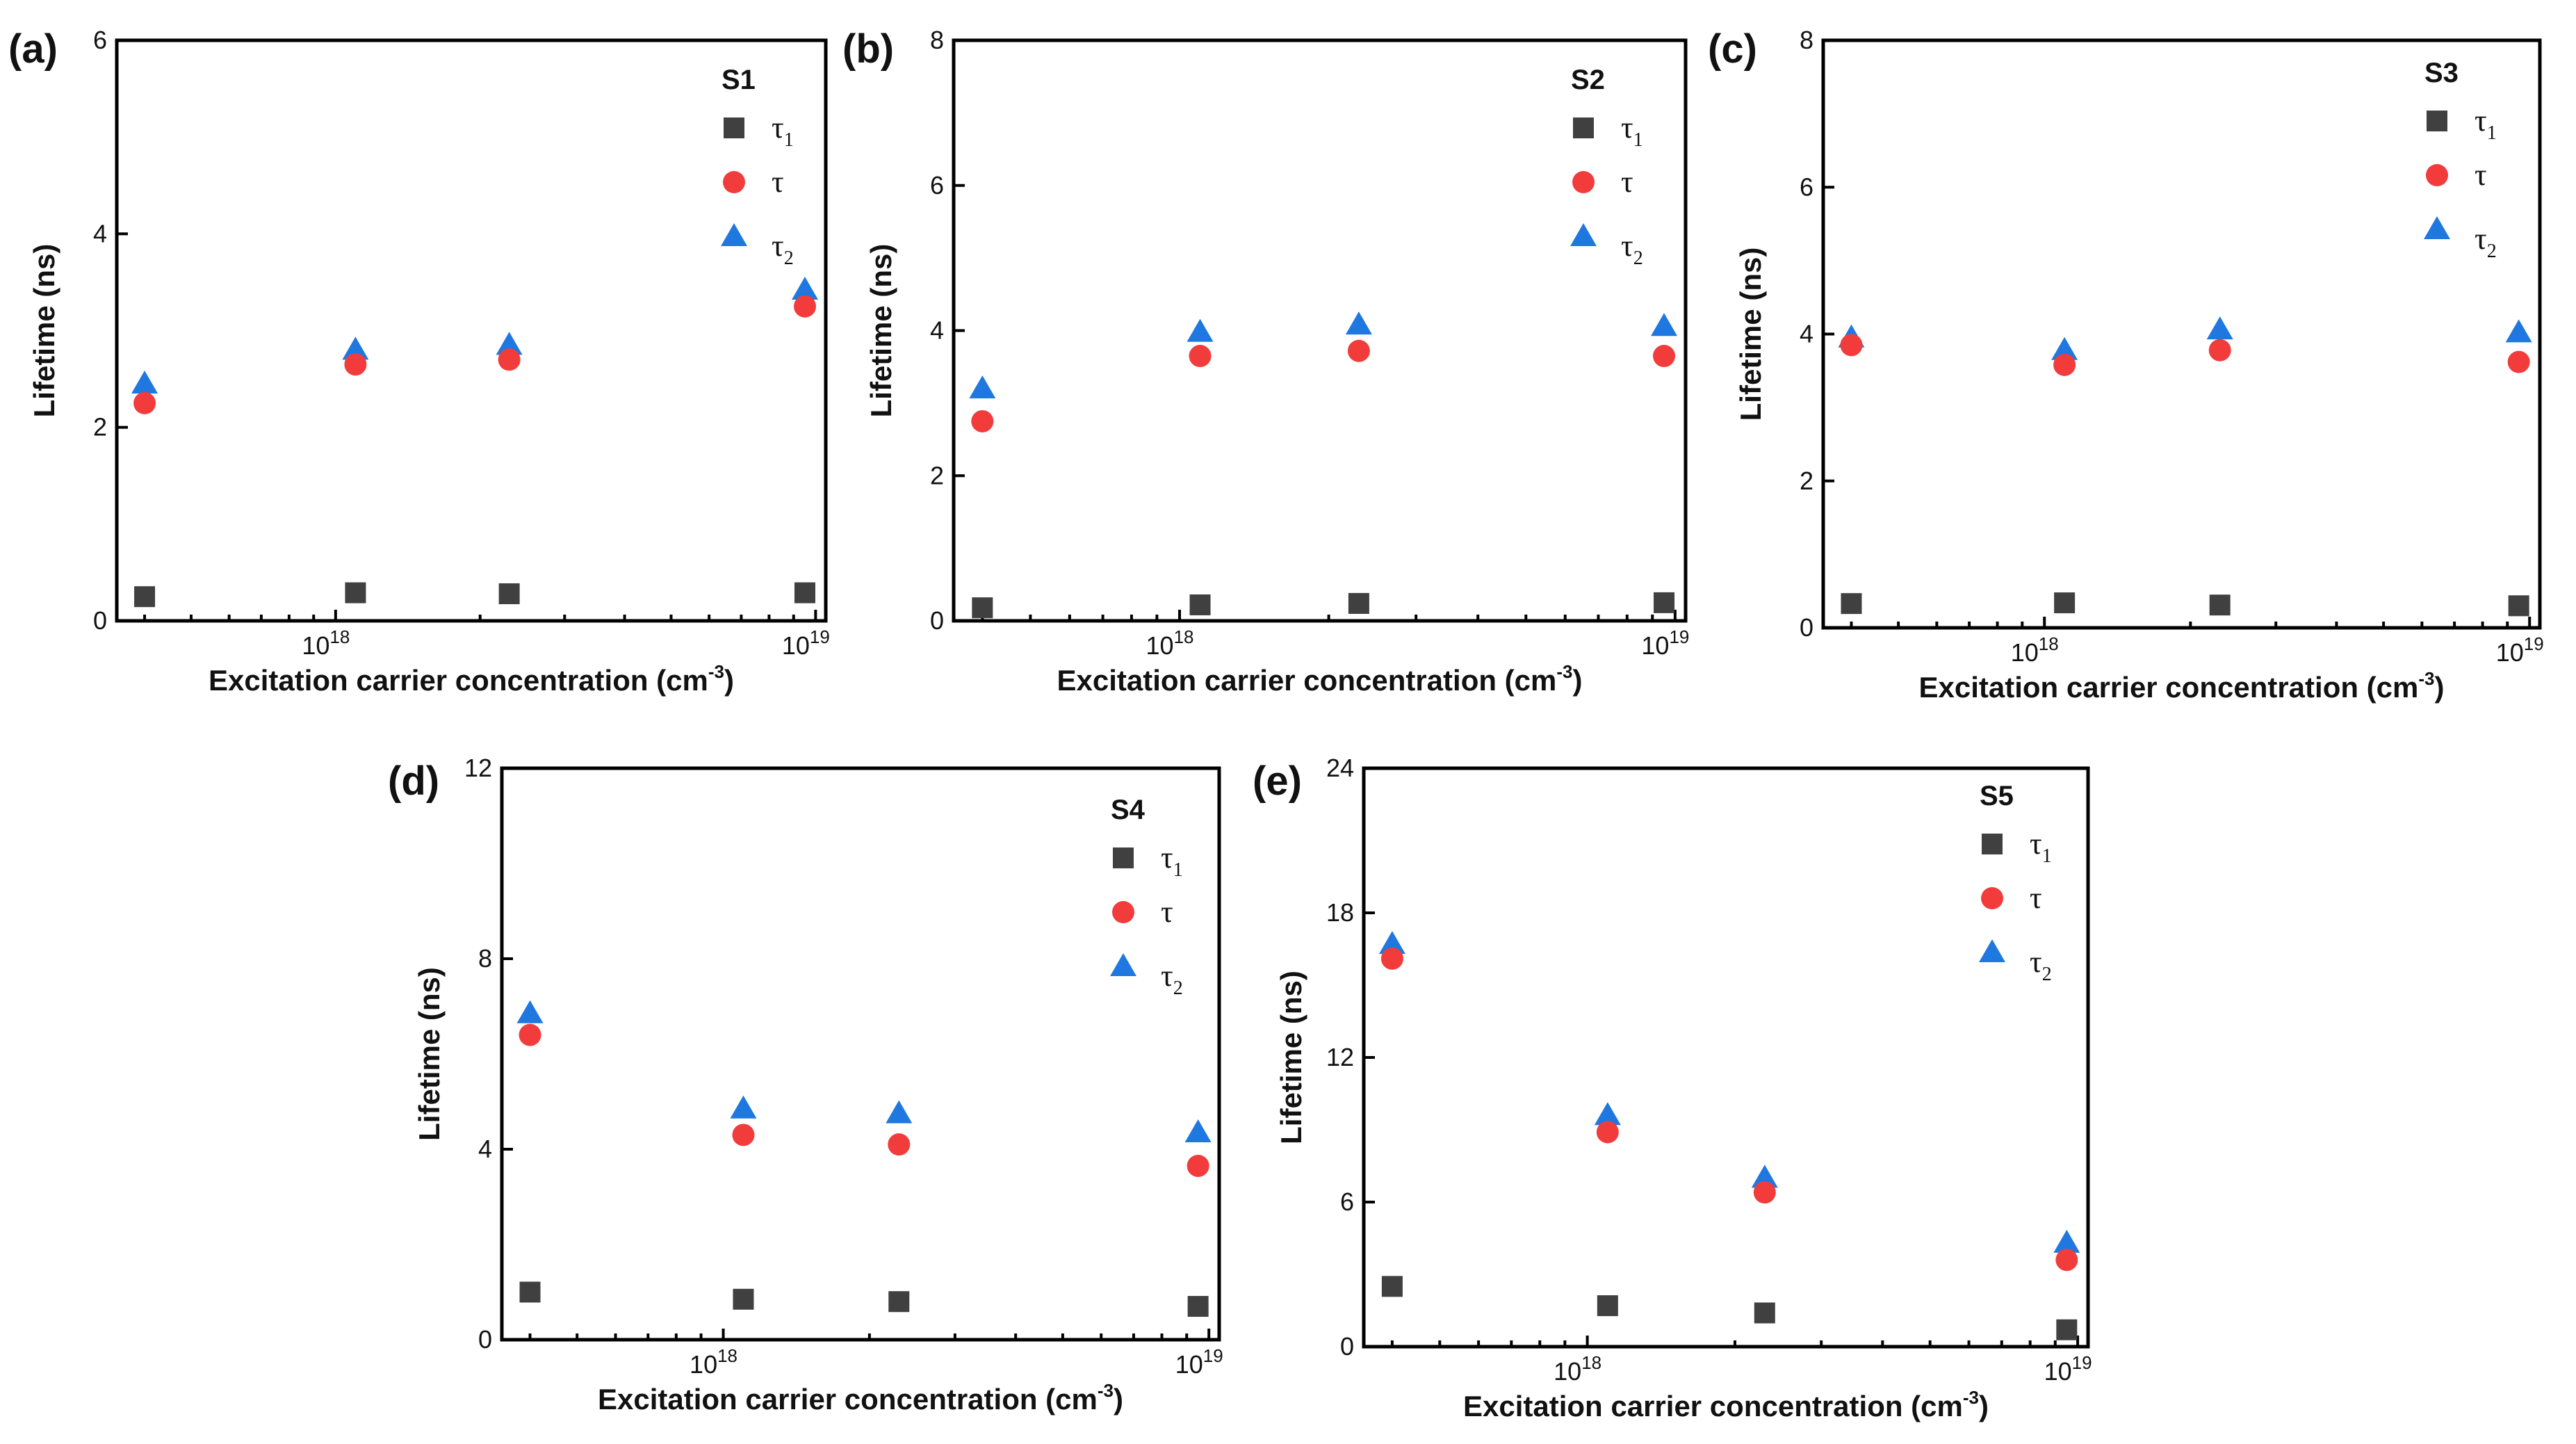  What do you see at coordinates (1732, 49) in the screenshot?
I see `panel-label: (c)` at bounding box center [1732, 49].